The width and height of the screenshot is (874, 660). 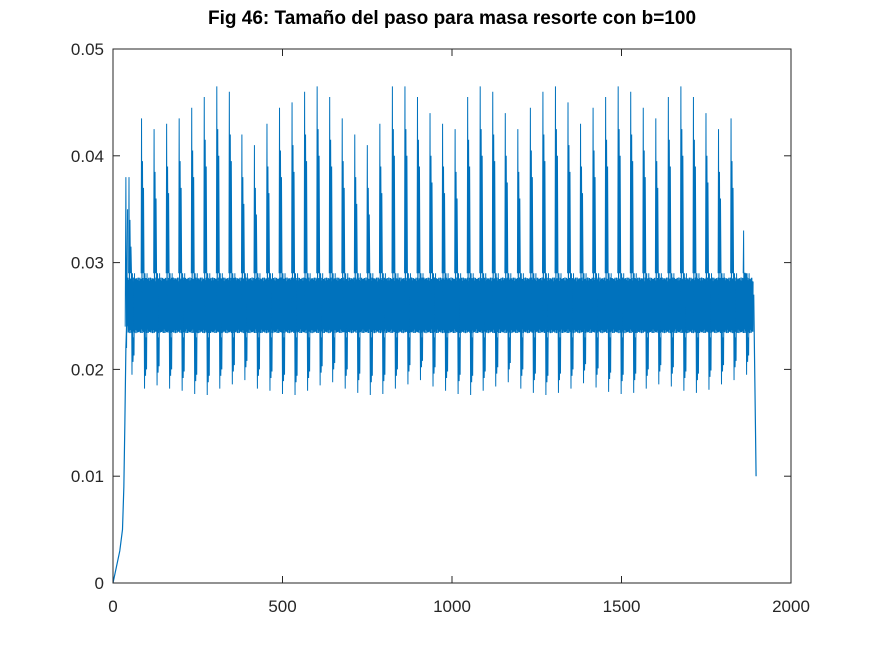 What do you see at coordinates (87, 369) in the screenshot?
I see `y-tick-label-2: 0.02` at bounding box center [87, 369].